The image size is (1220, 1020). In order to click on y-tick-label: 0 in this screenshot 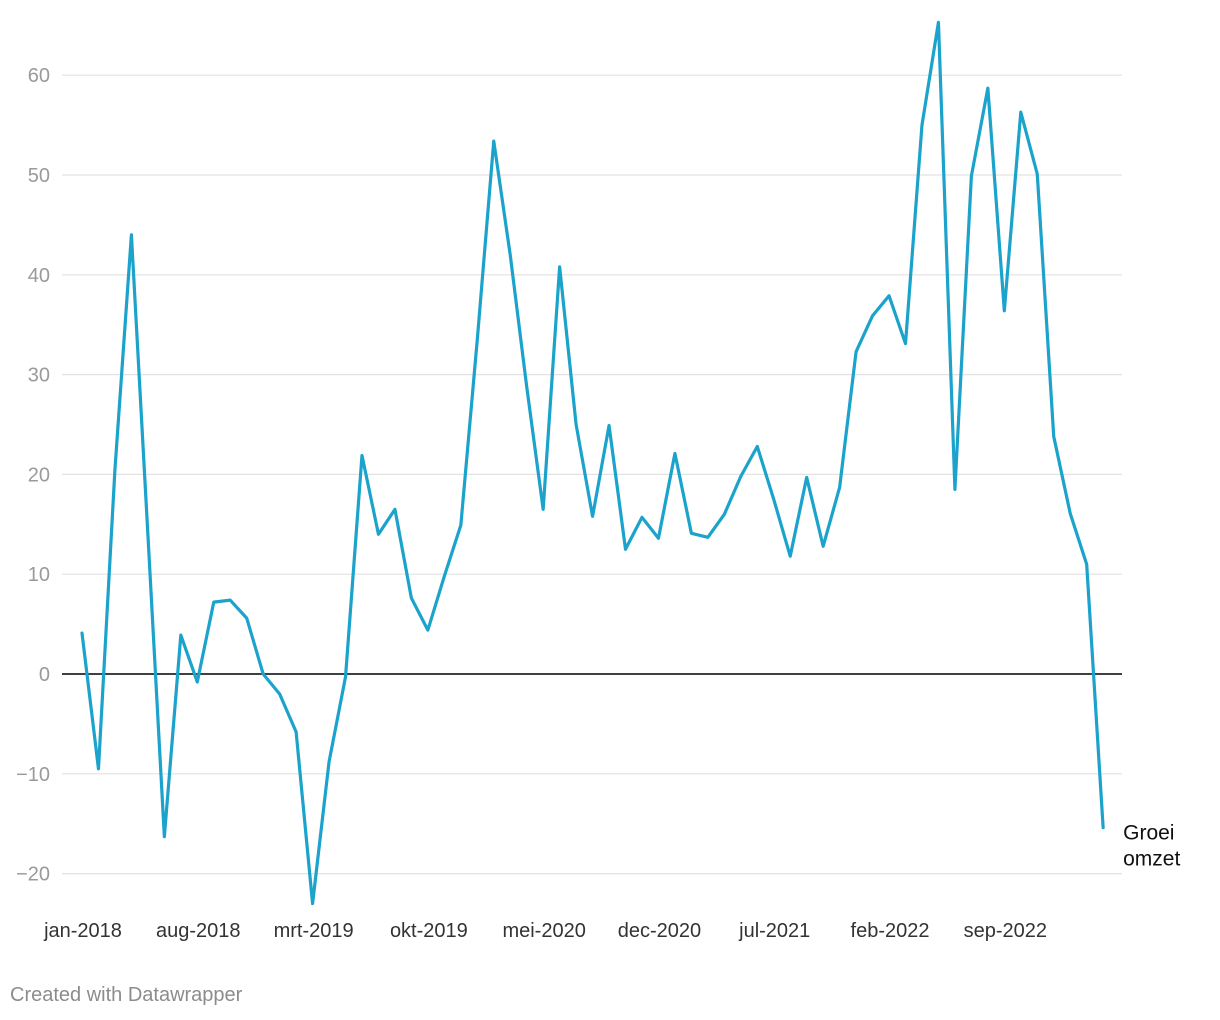, I will do `click(44, 675)`.